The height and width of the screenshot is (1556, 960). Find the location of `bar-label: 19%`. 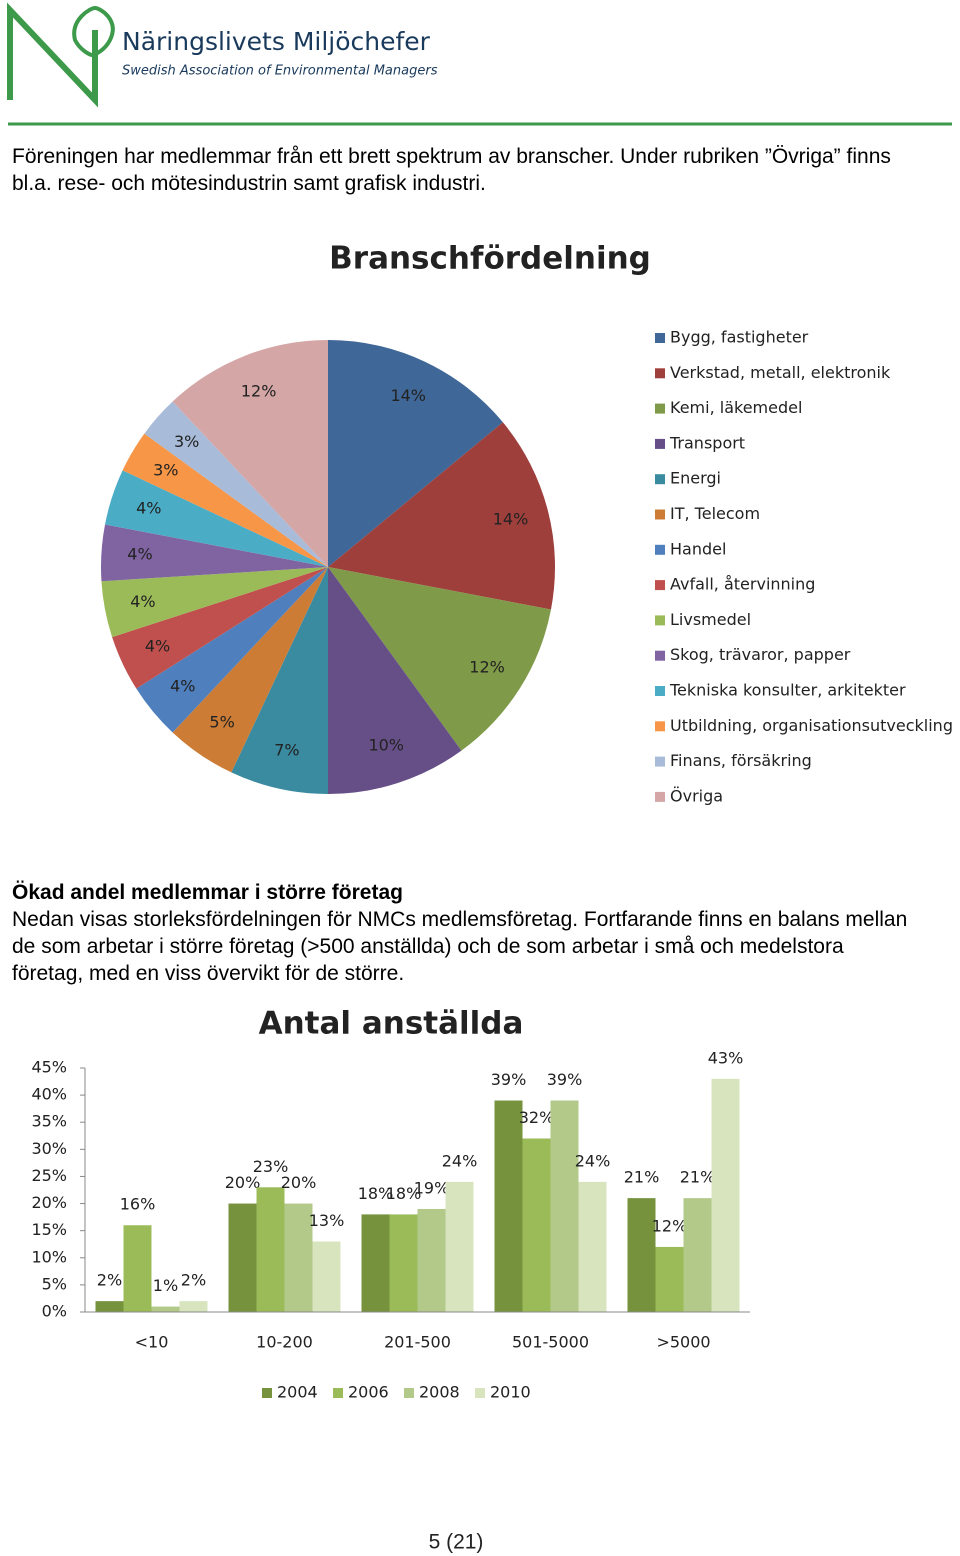

bar-label: 19% is located at coordinates (432, 1187).